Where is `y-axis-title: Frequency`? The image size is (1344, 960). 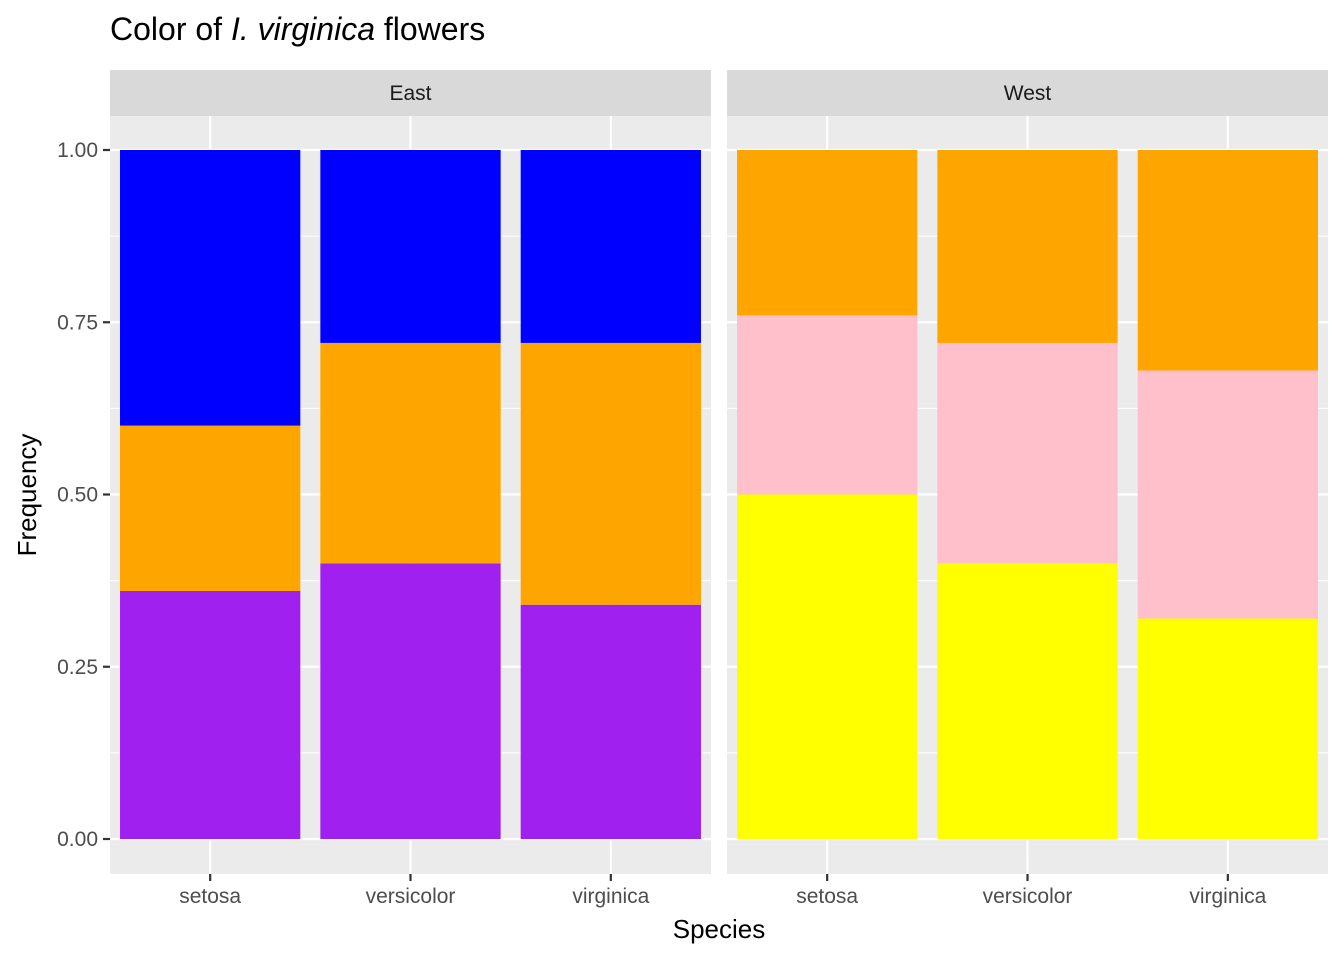
y-axis-title: Frequency is located at coordinates (27, 495).